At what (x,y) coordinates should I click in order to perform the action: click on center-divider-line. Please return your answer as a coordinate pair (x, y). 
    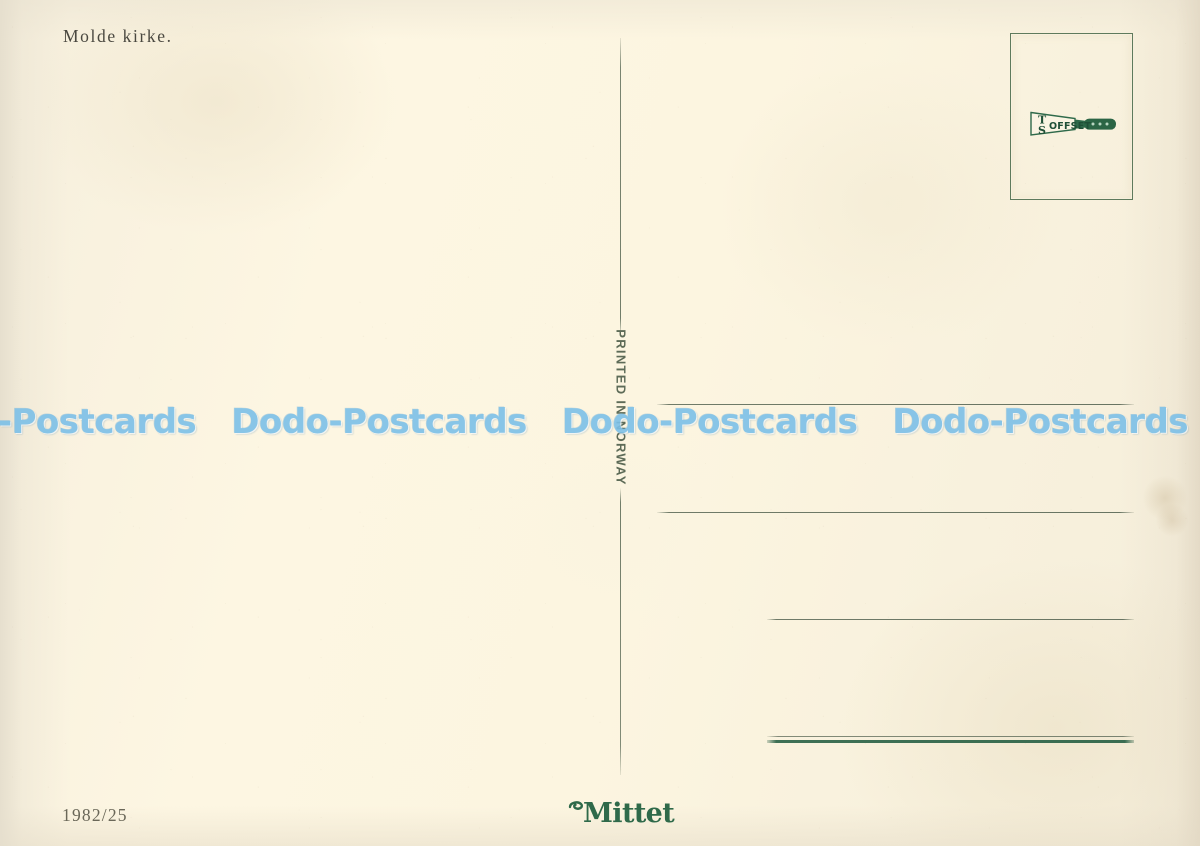
    Looking at the image, I should click on (620, 406).